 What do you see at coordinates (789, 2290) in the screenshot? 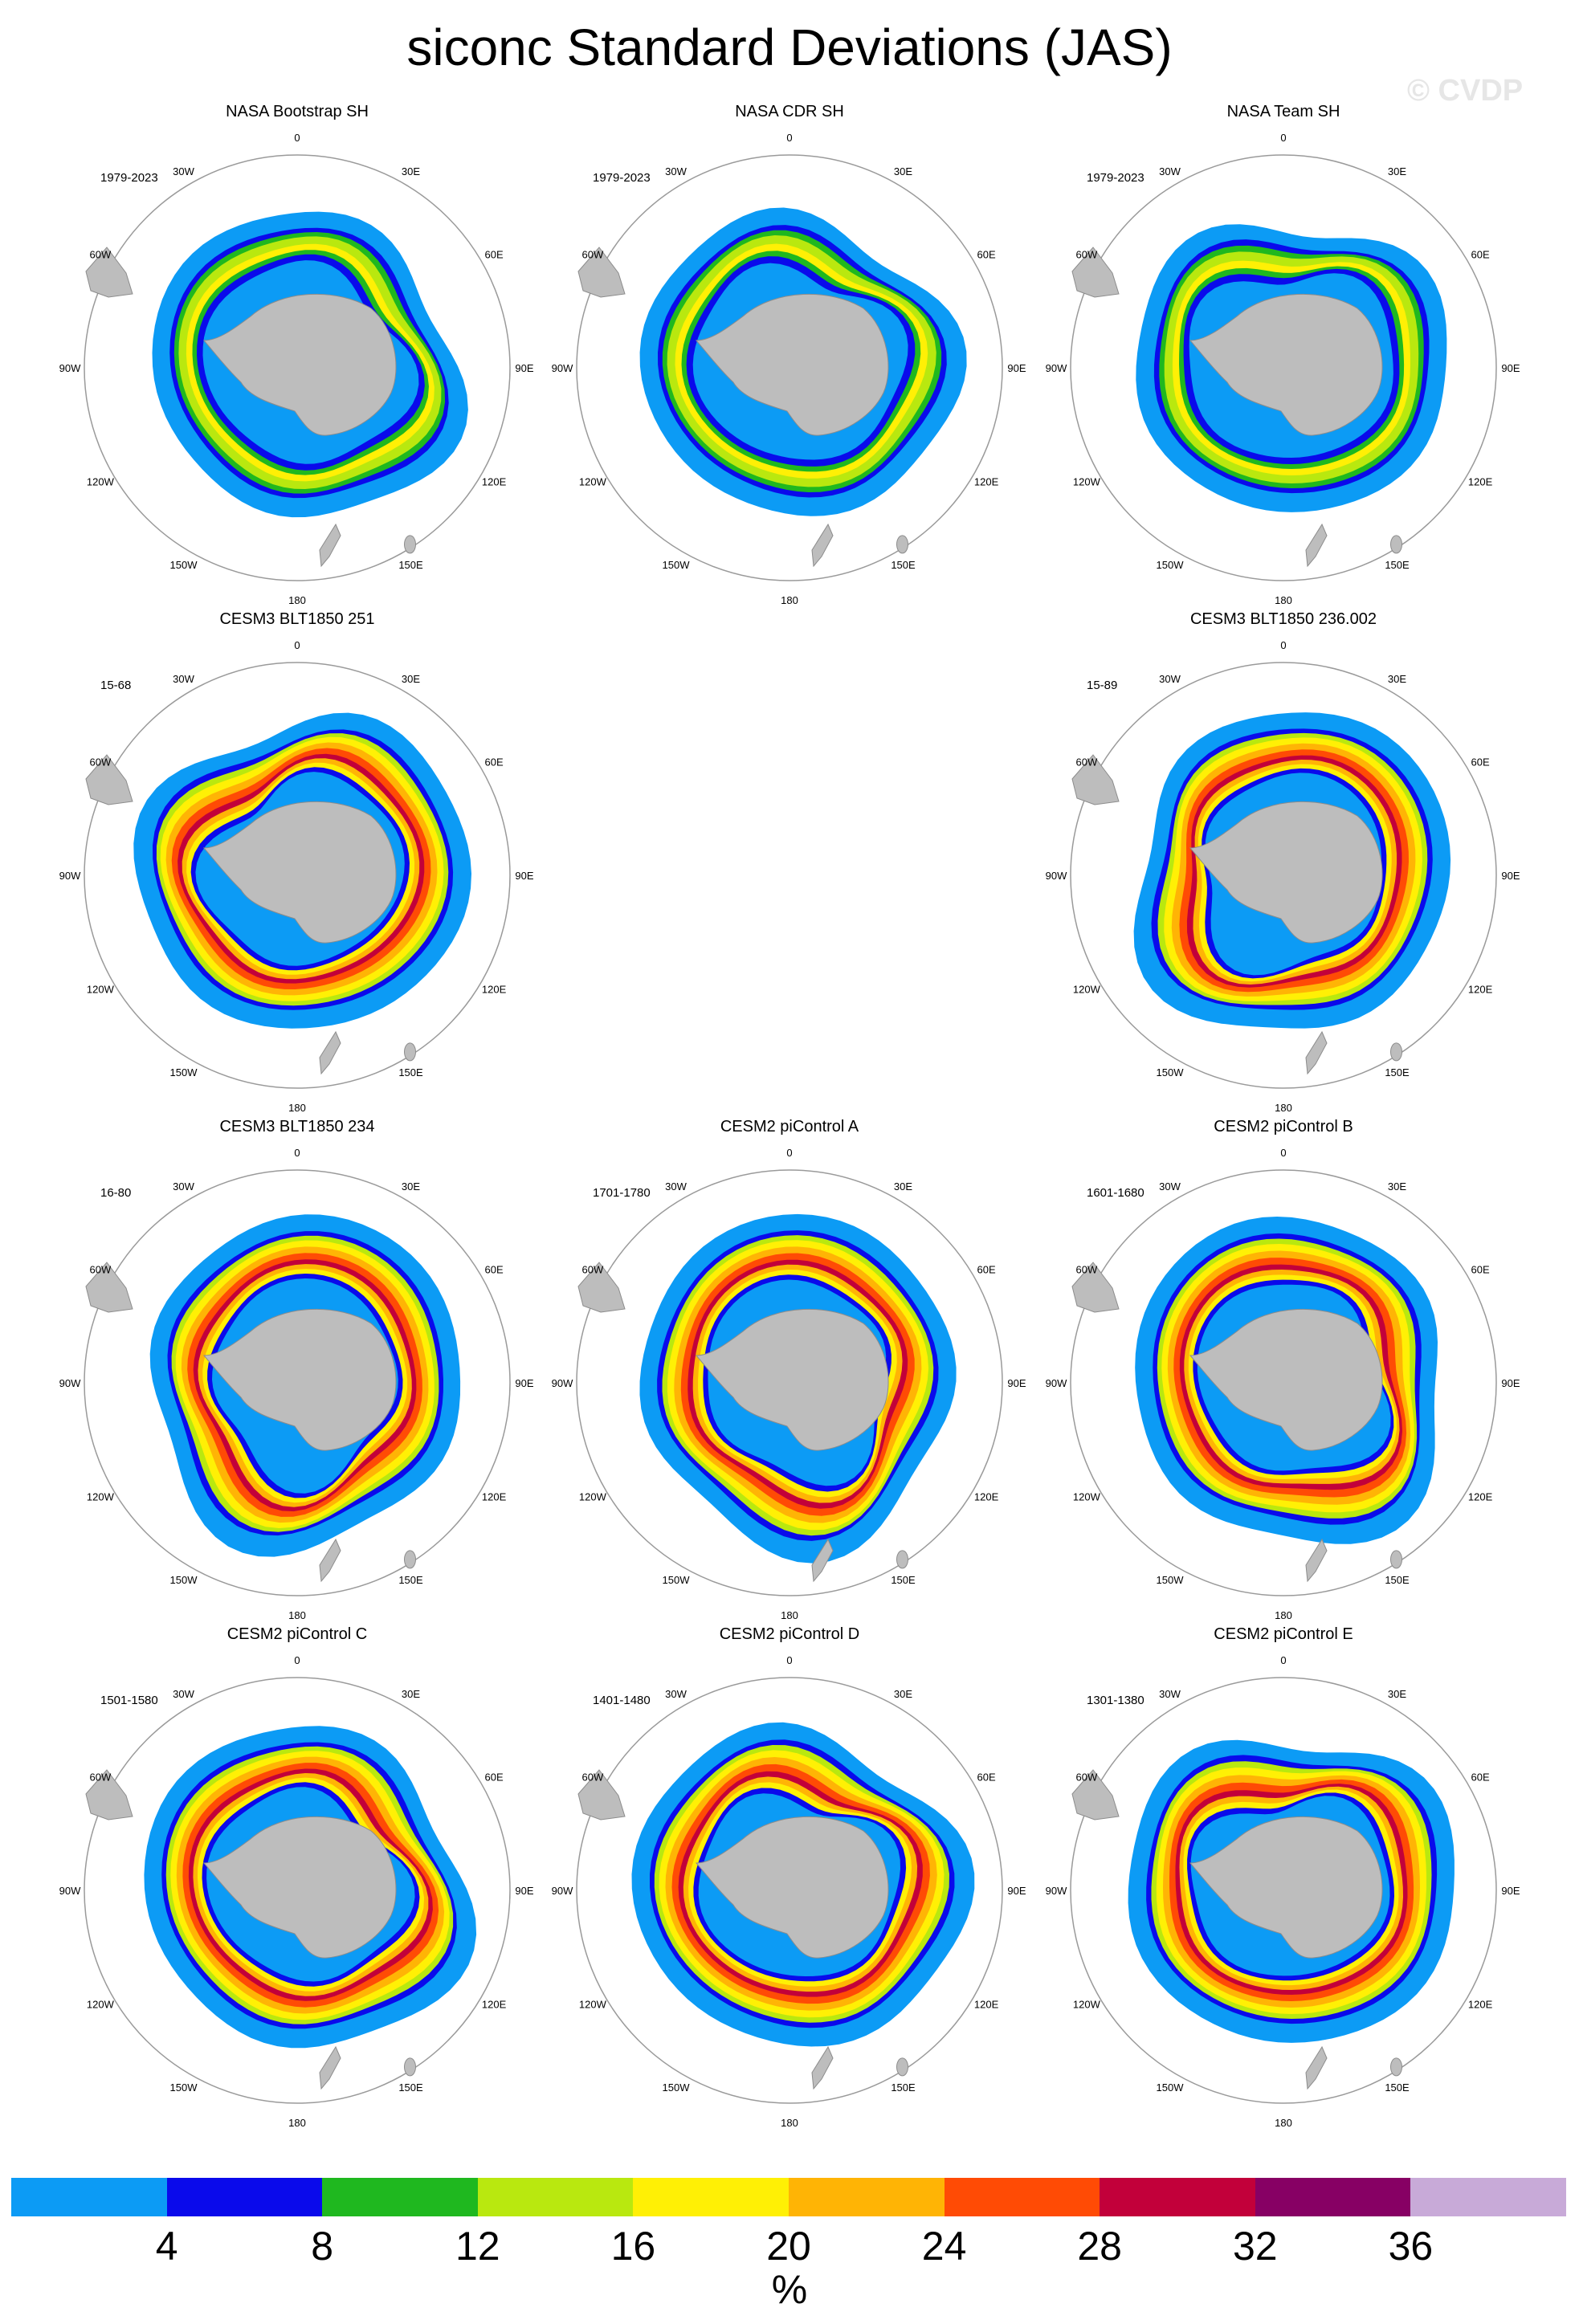
I see `colorbar-units: %` at bounding box center [789, 2290].